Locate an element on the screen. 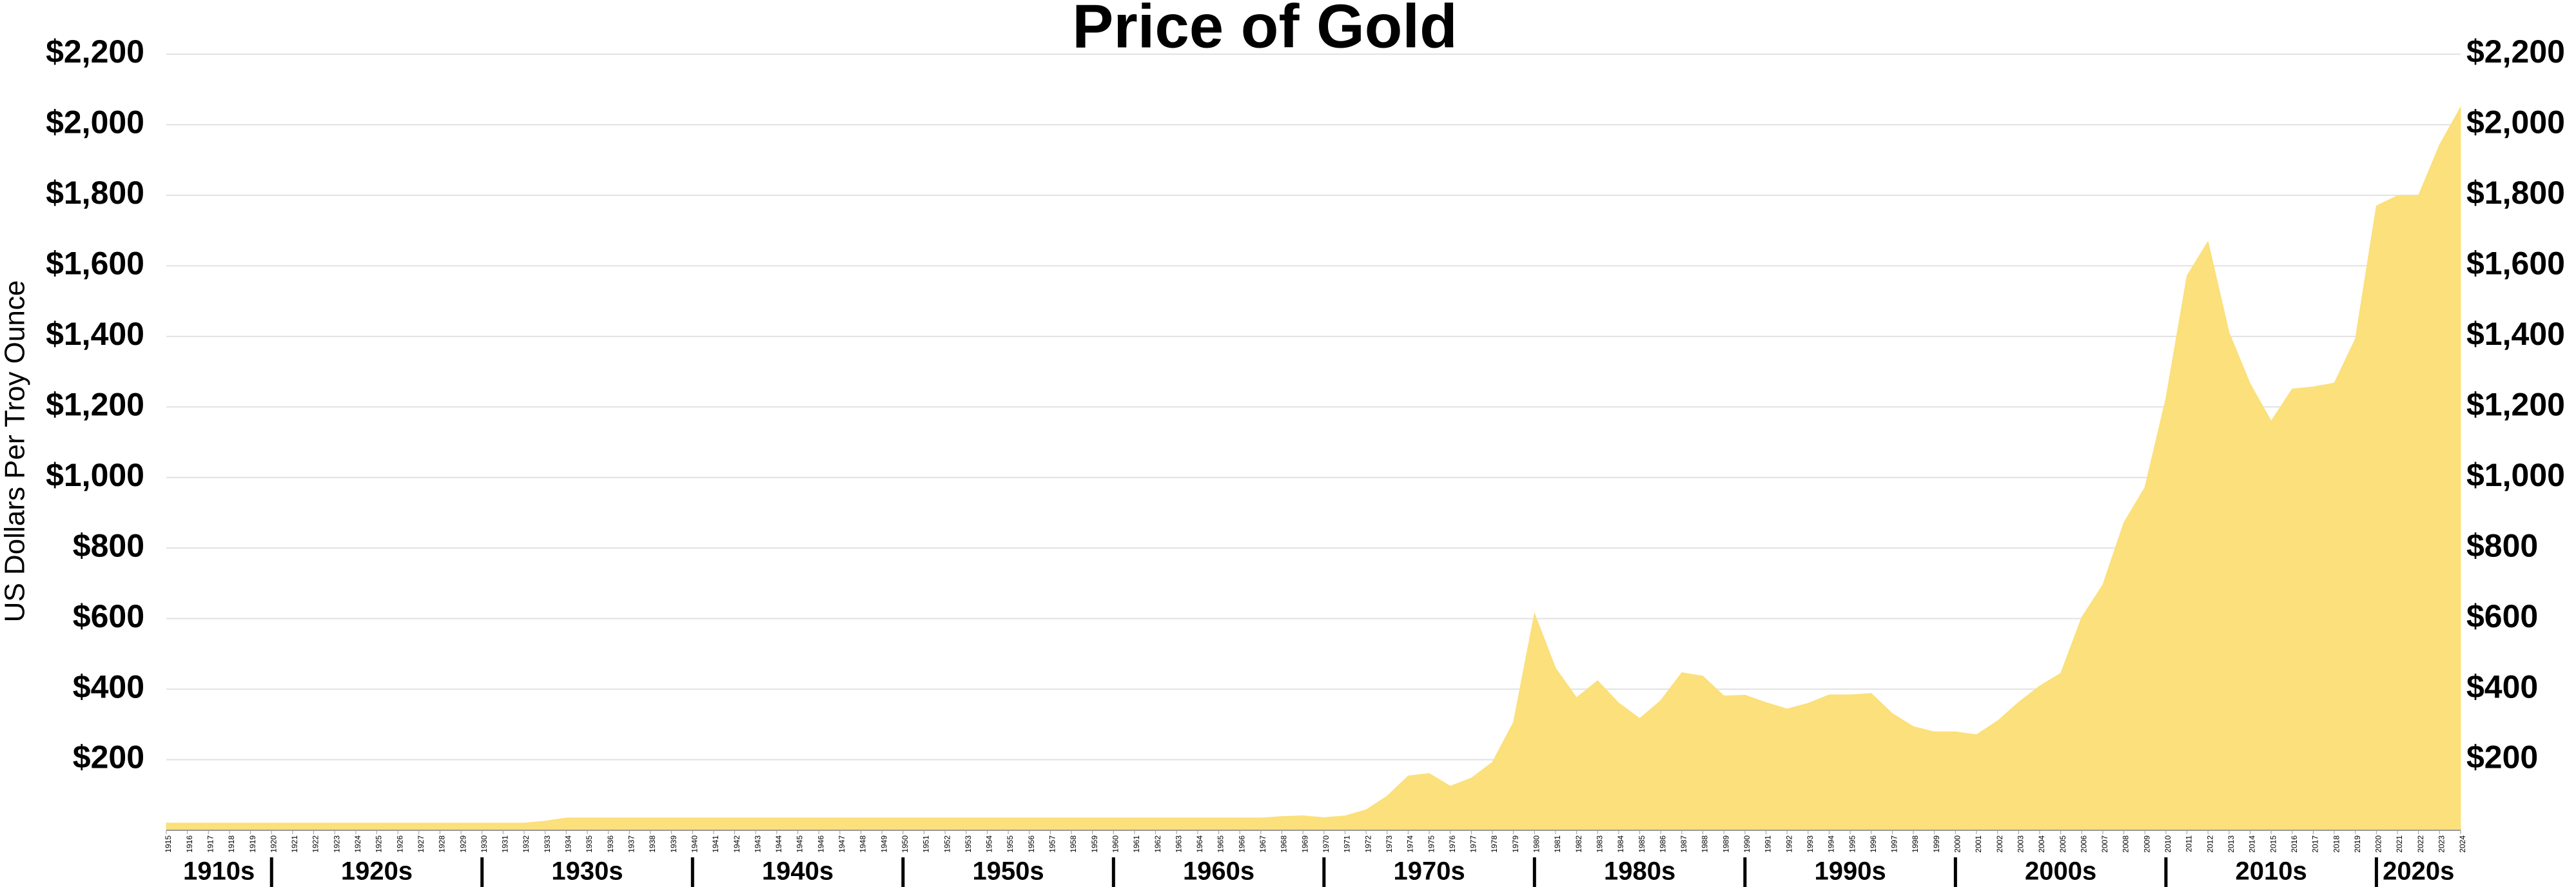 The width and height of the screenshot is (2576, 887). x-tick-label: 2008 is located at coordinates (2126, 844).